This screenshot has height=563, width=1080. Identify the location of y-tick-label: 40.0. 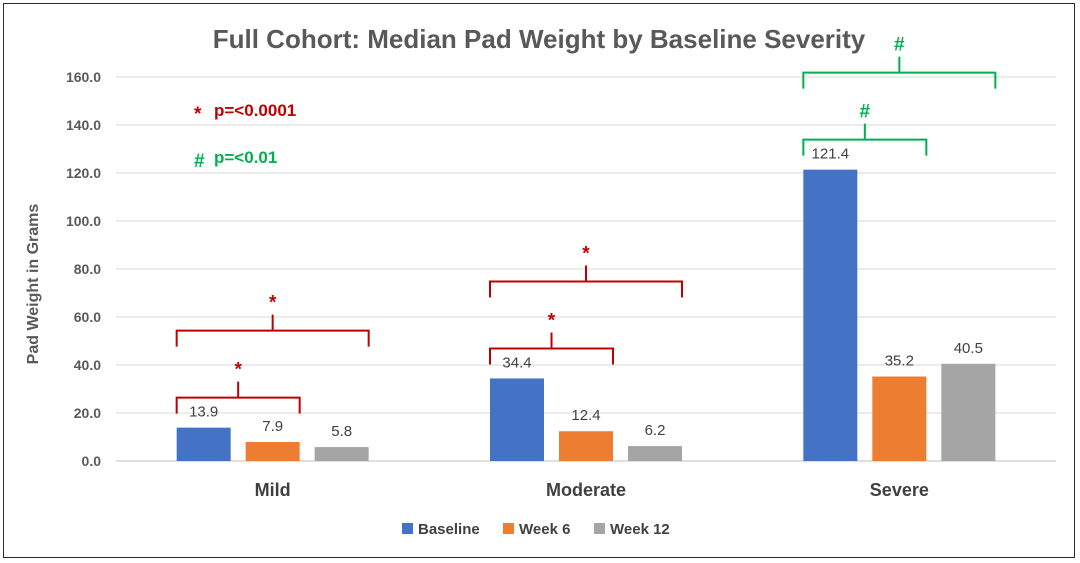
(87, 365).